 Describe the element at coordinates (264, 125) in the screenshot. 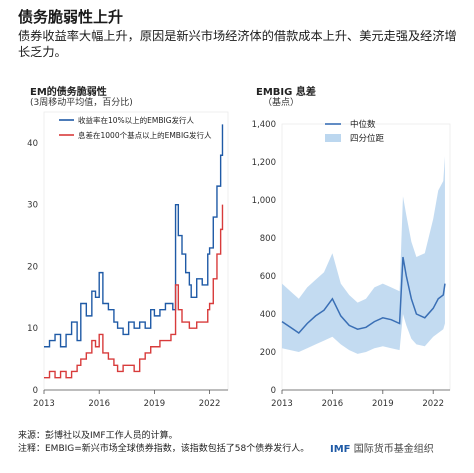

I see `right-y-tick-label: 1,400` at that location.